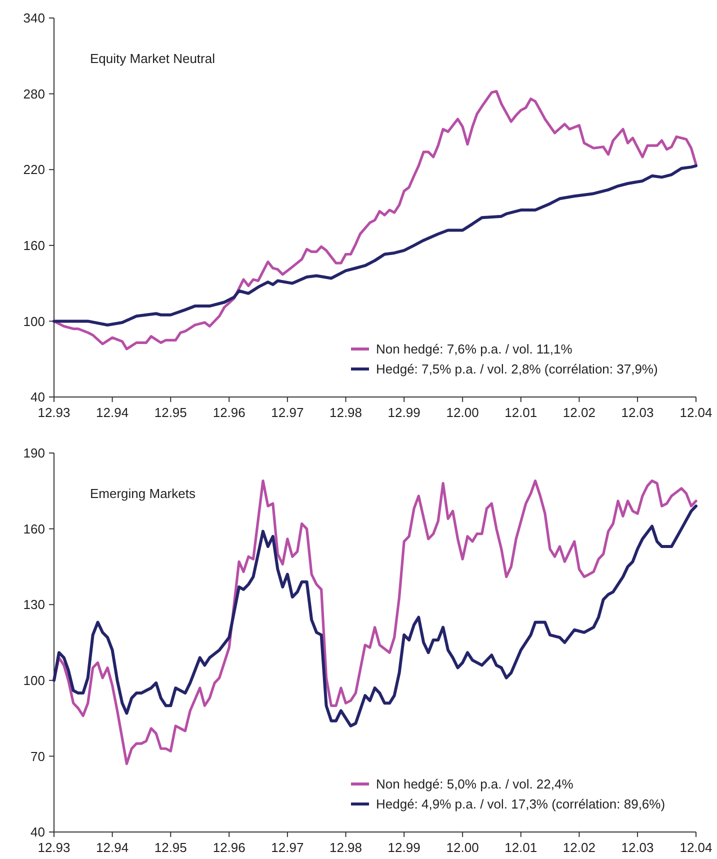 The image size is (717, 859). Describe the element at coordinates (34, 170) in the screenshot. I see `y-tick-label: 220` at that location.